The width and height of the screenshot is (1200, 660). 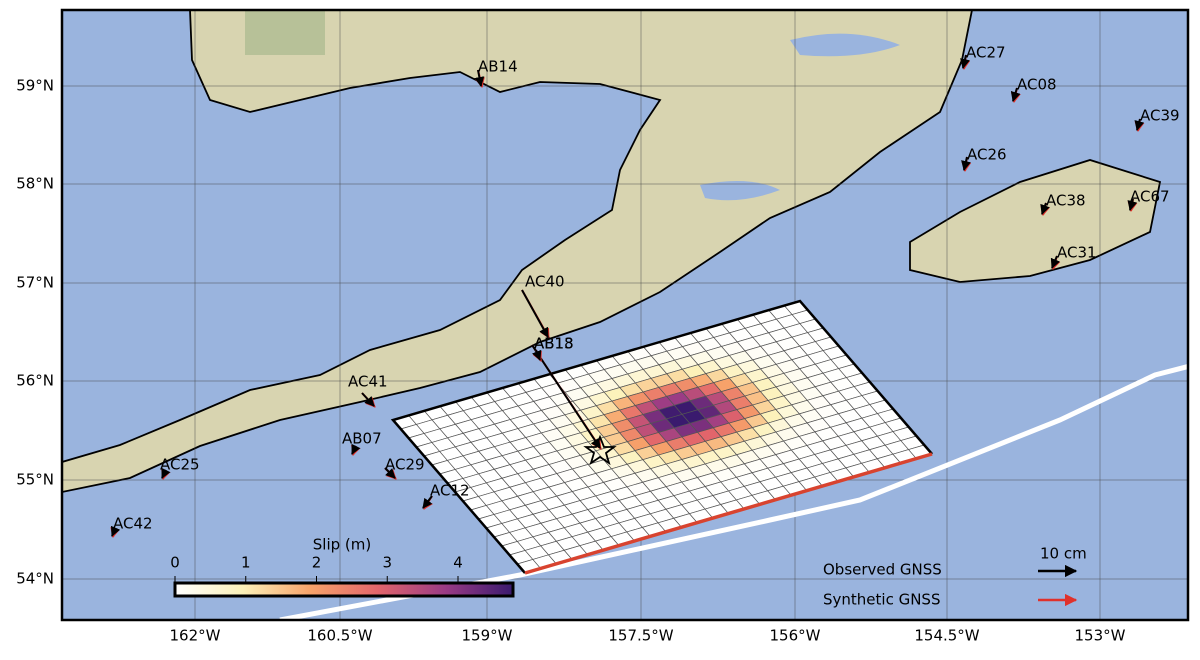 What do you see at coordinates (175, 563) in the screenshot?
I see `colorbar-tick-label: 0` at bounding box center [175, 563].